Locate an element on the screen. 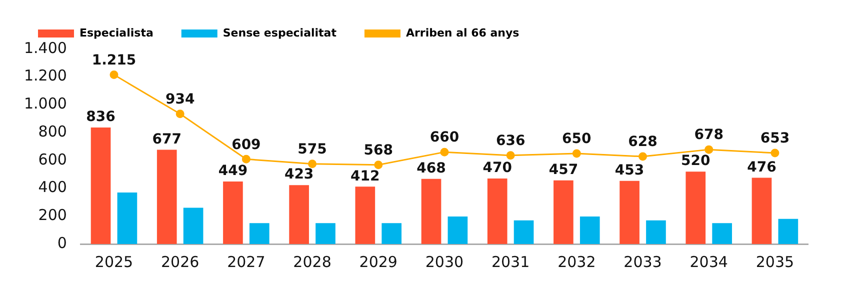  y-tick-label: 1.400 is located at coordinates (45, 47).